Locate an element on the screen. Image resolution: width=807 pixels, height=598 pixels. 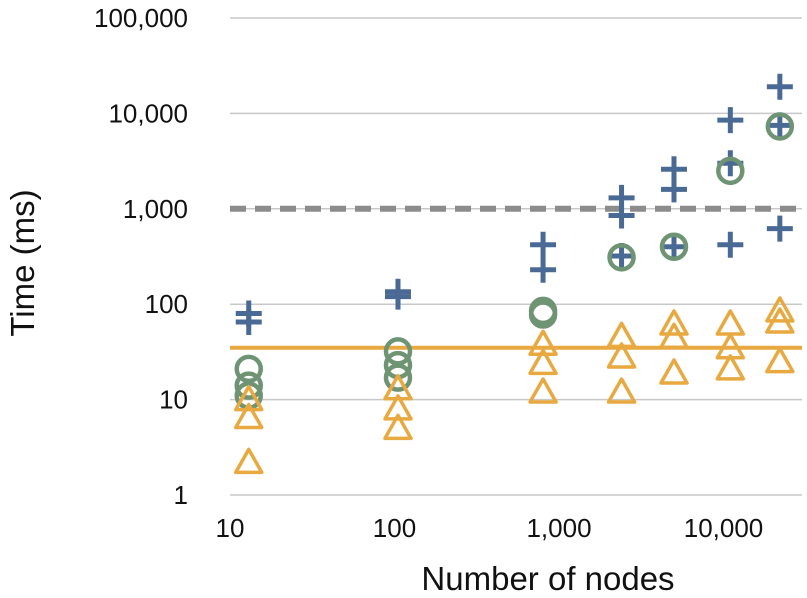
y-tick-label: 100 is located at coordinates (166, 304).